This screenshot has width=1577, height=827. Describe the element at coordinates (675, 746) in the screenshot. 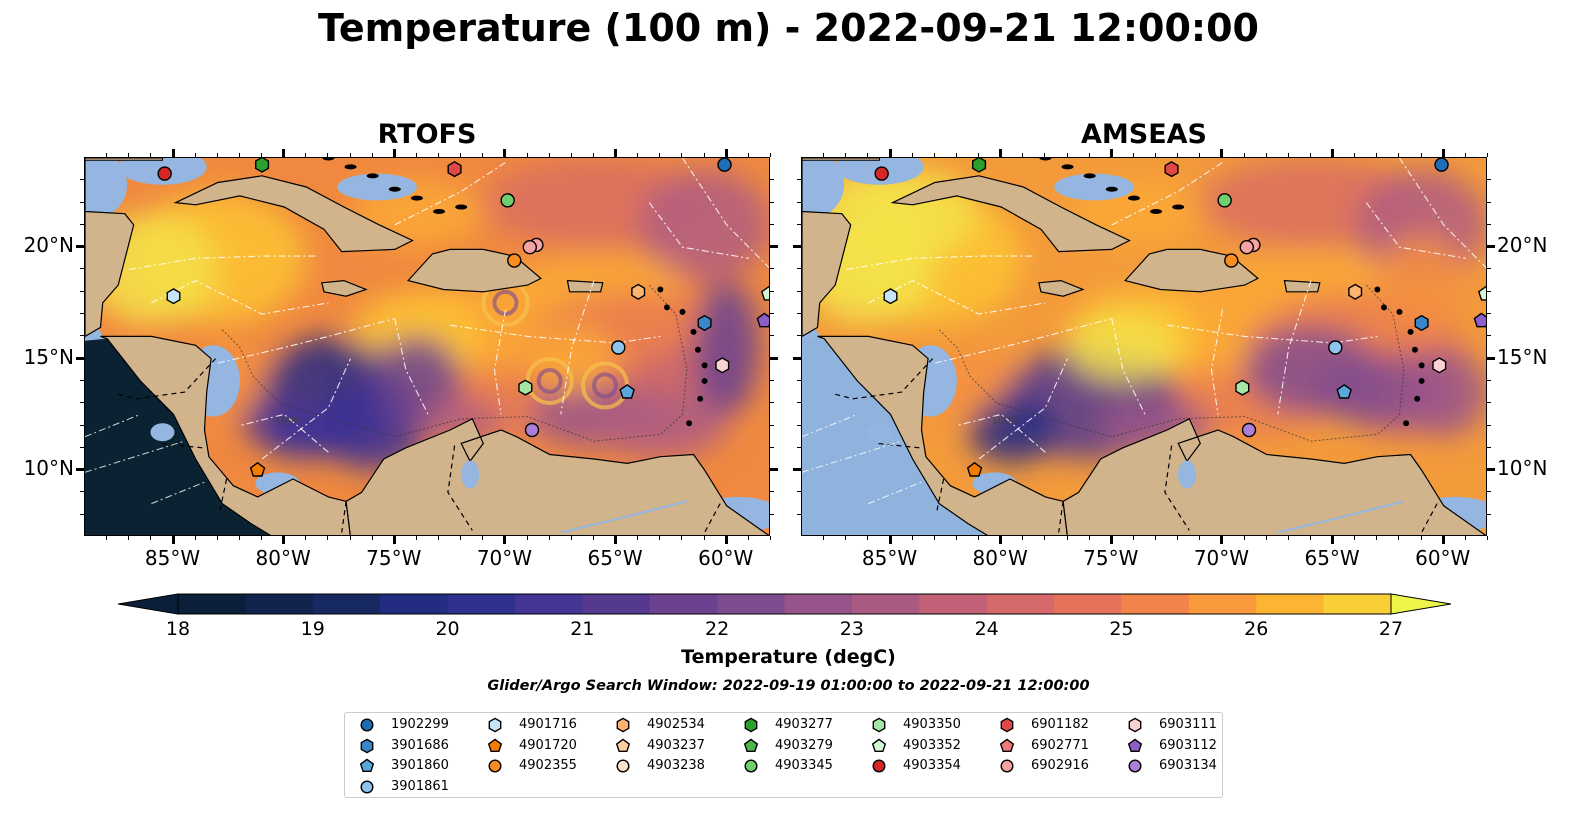

I see `legend-item-4903237: 4903237` at that location.